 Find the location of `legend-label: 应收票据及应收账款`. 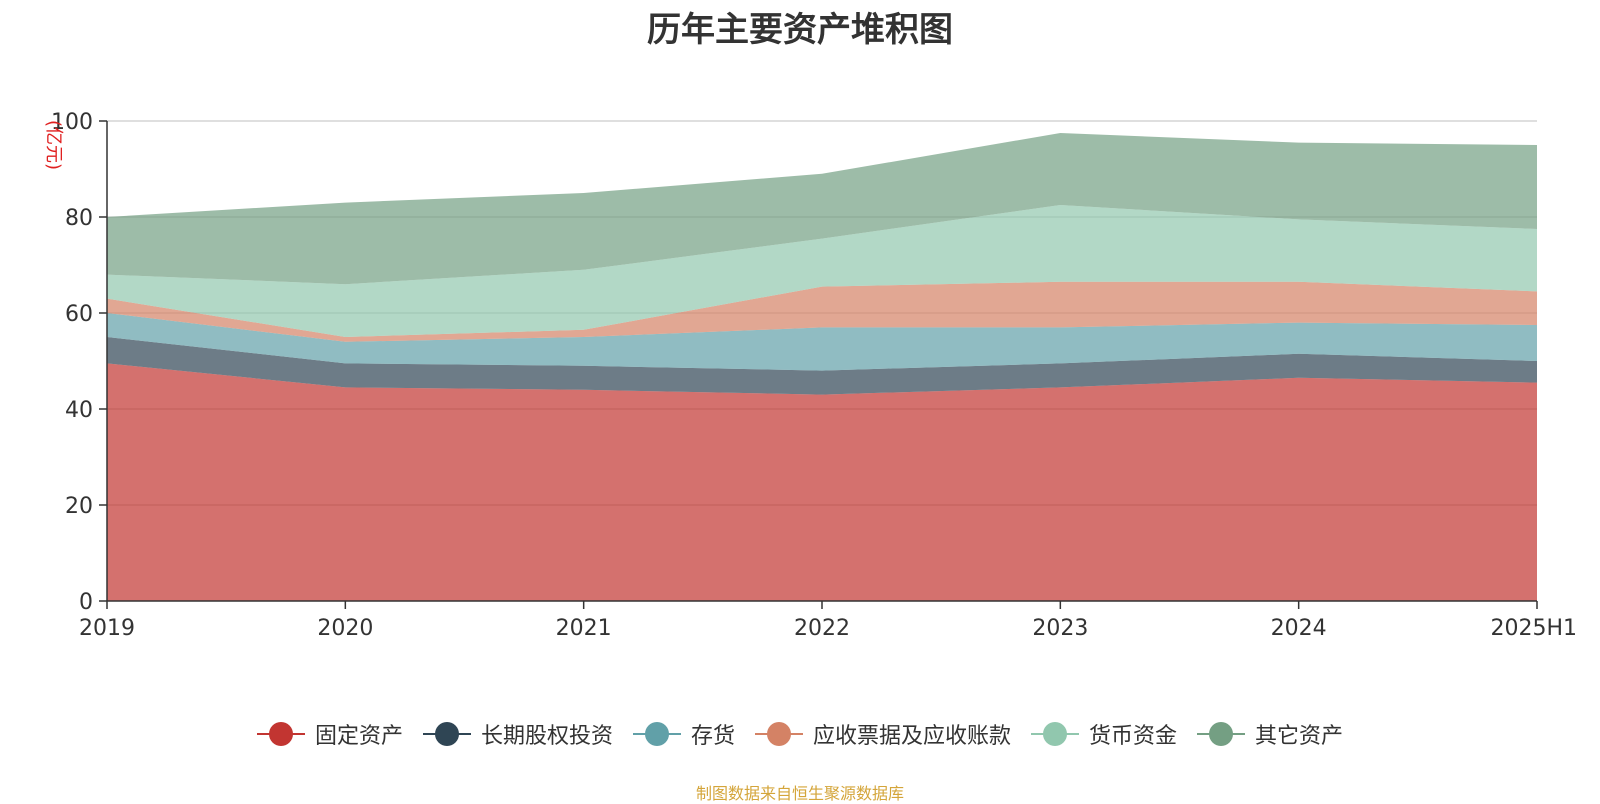

legend-label: 应收票据及应收账款 is located at coordinates (912, 736).